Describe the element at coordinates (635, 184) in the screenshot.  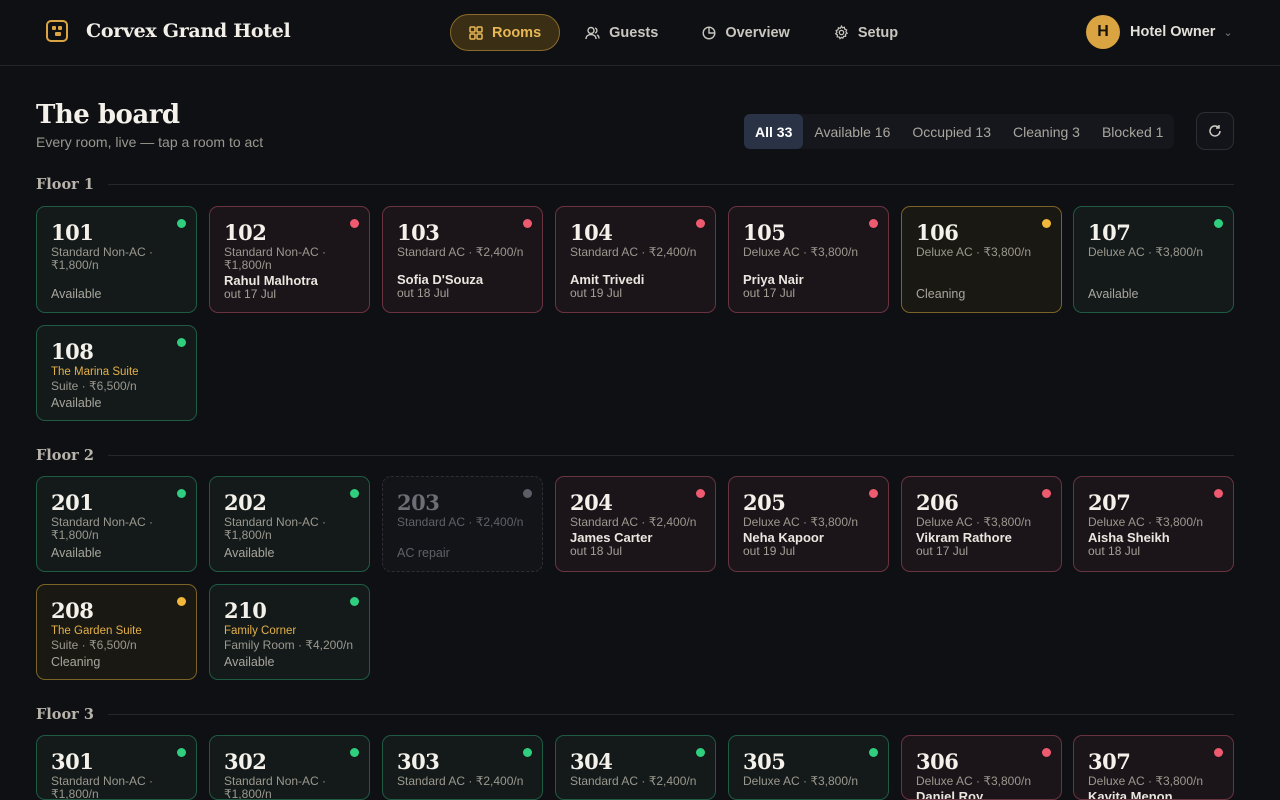
I see `floor-header: Floor 1` at that location.